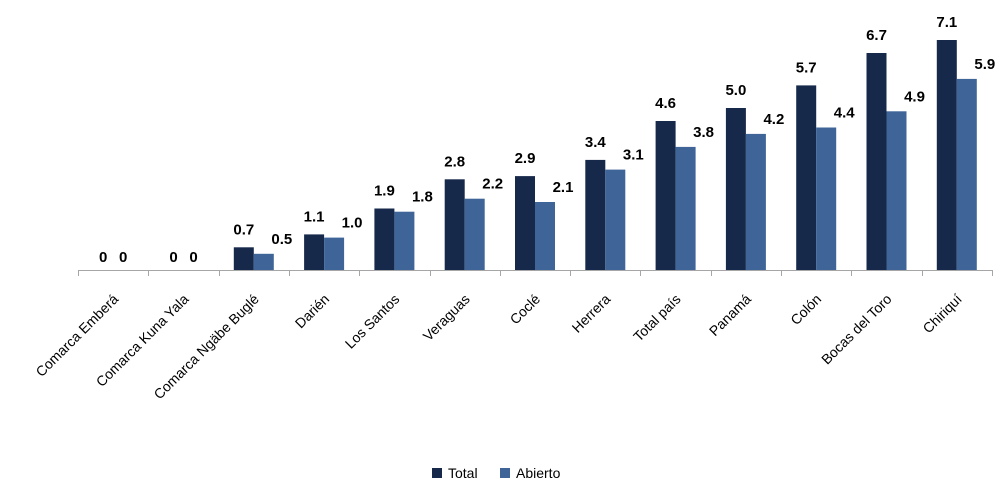 This screenshot has width=1007, height=486. I want to click on value-label-total-6: 2.9, so click(525, 158).